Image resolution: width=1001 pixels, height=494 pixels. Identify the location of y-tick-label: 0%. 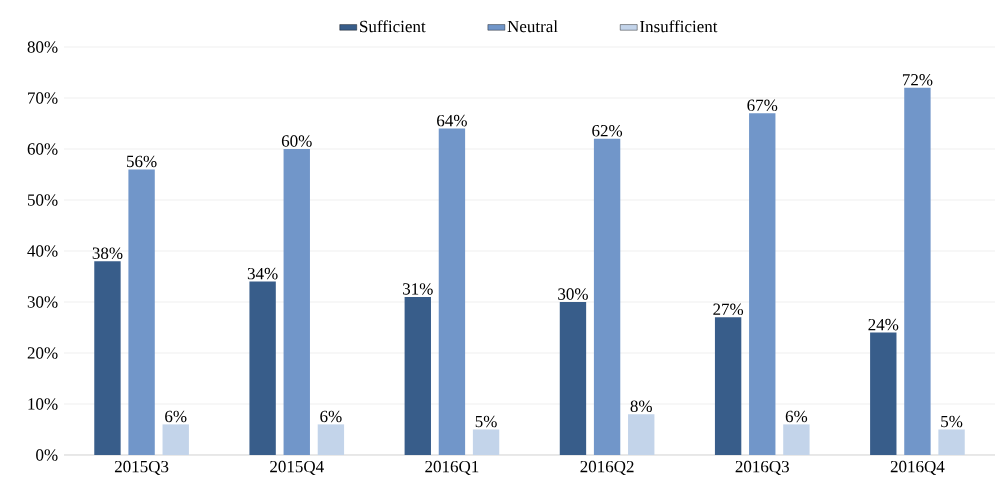
(47, 455).